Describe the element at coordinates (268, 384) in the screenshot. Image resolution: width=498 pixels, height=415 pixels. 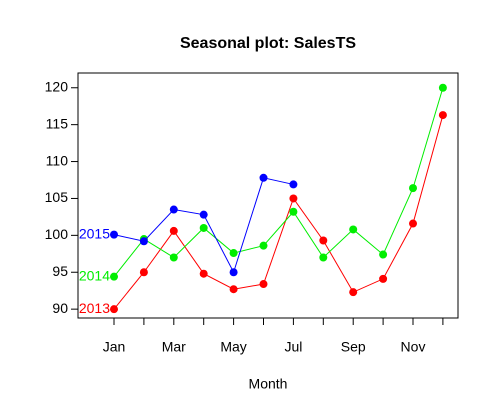
I see `x-axis-label: Month` at that location.